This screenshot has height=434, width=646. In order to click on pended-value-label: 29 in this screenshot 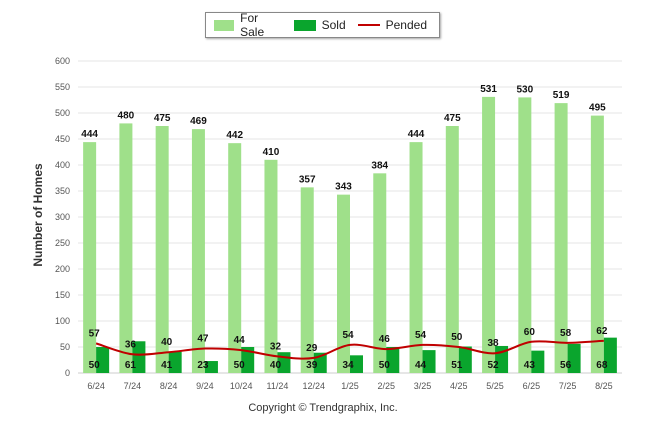, I will do `click(312, 348)`.